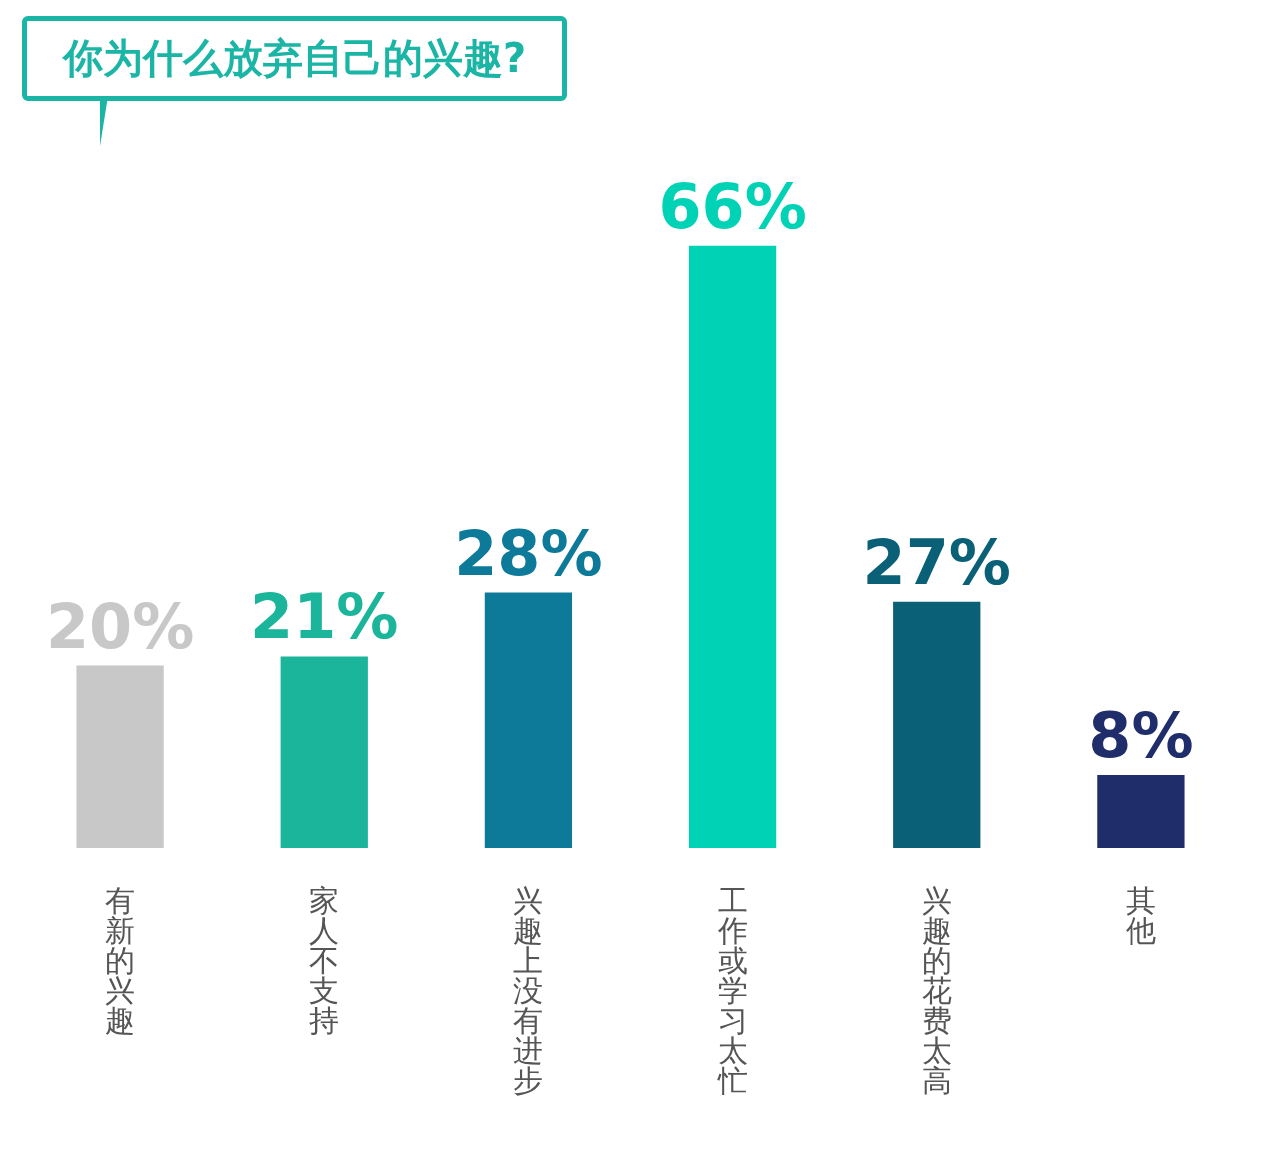  I want to click on x-tick-label: 有新的兴趣, so click(120, 960).